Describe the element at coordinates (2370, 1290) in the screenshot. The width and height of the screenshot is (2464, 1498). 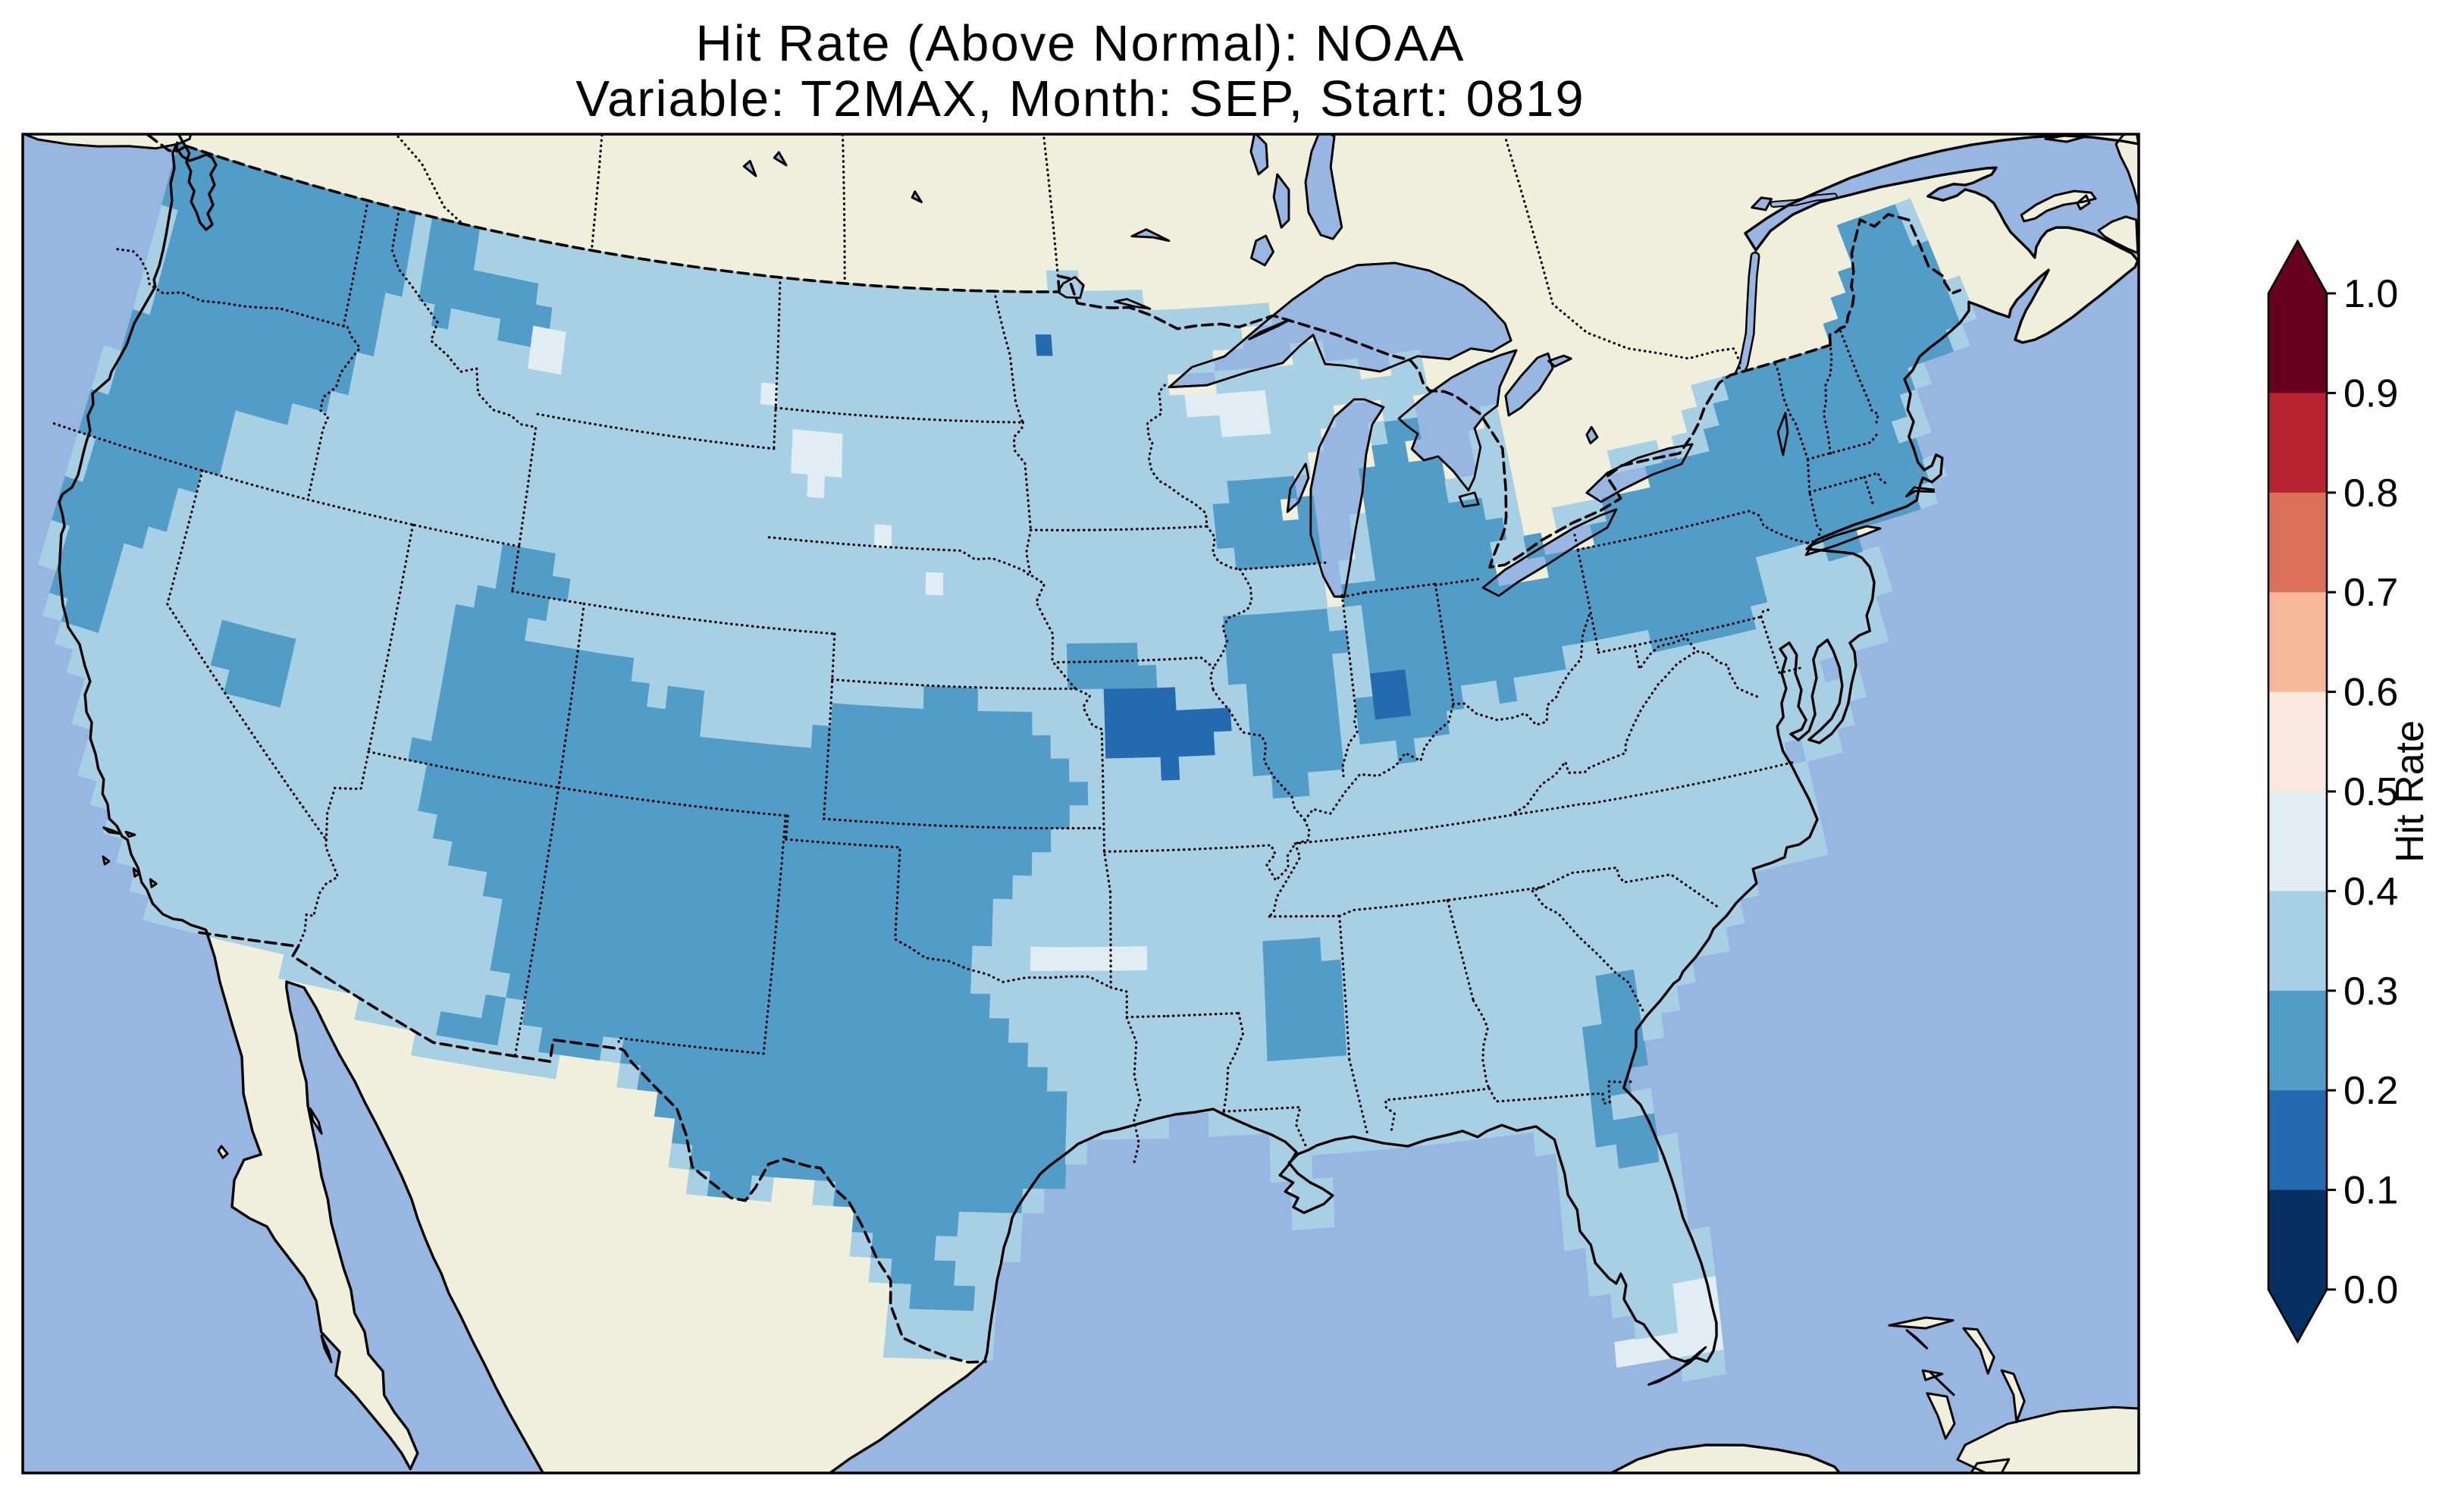
I see `svg-text: 0.0` at that location.